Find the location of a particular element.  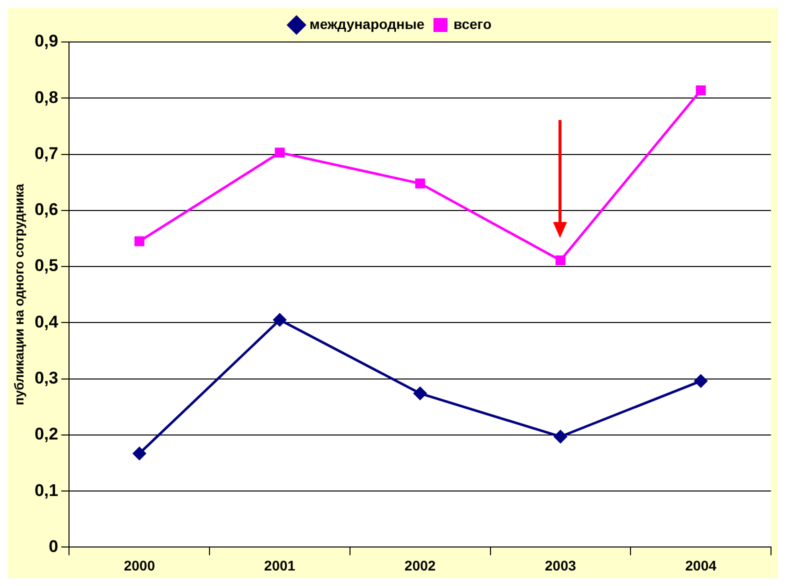

x-tick-label: 2003 is located at coordinates (560, 565).